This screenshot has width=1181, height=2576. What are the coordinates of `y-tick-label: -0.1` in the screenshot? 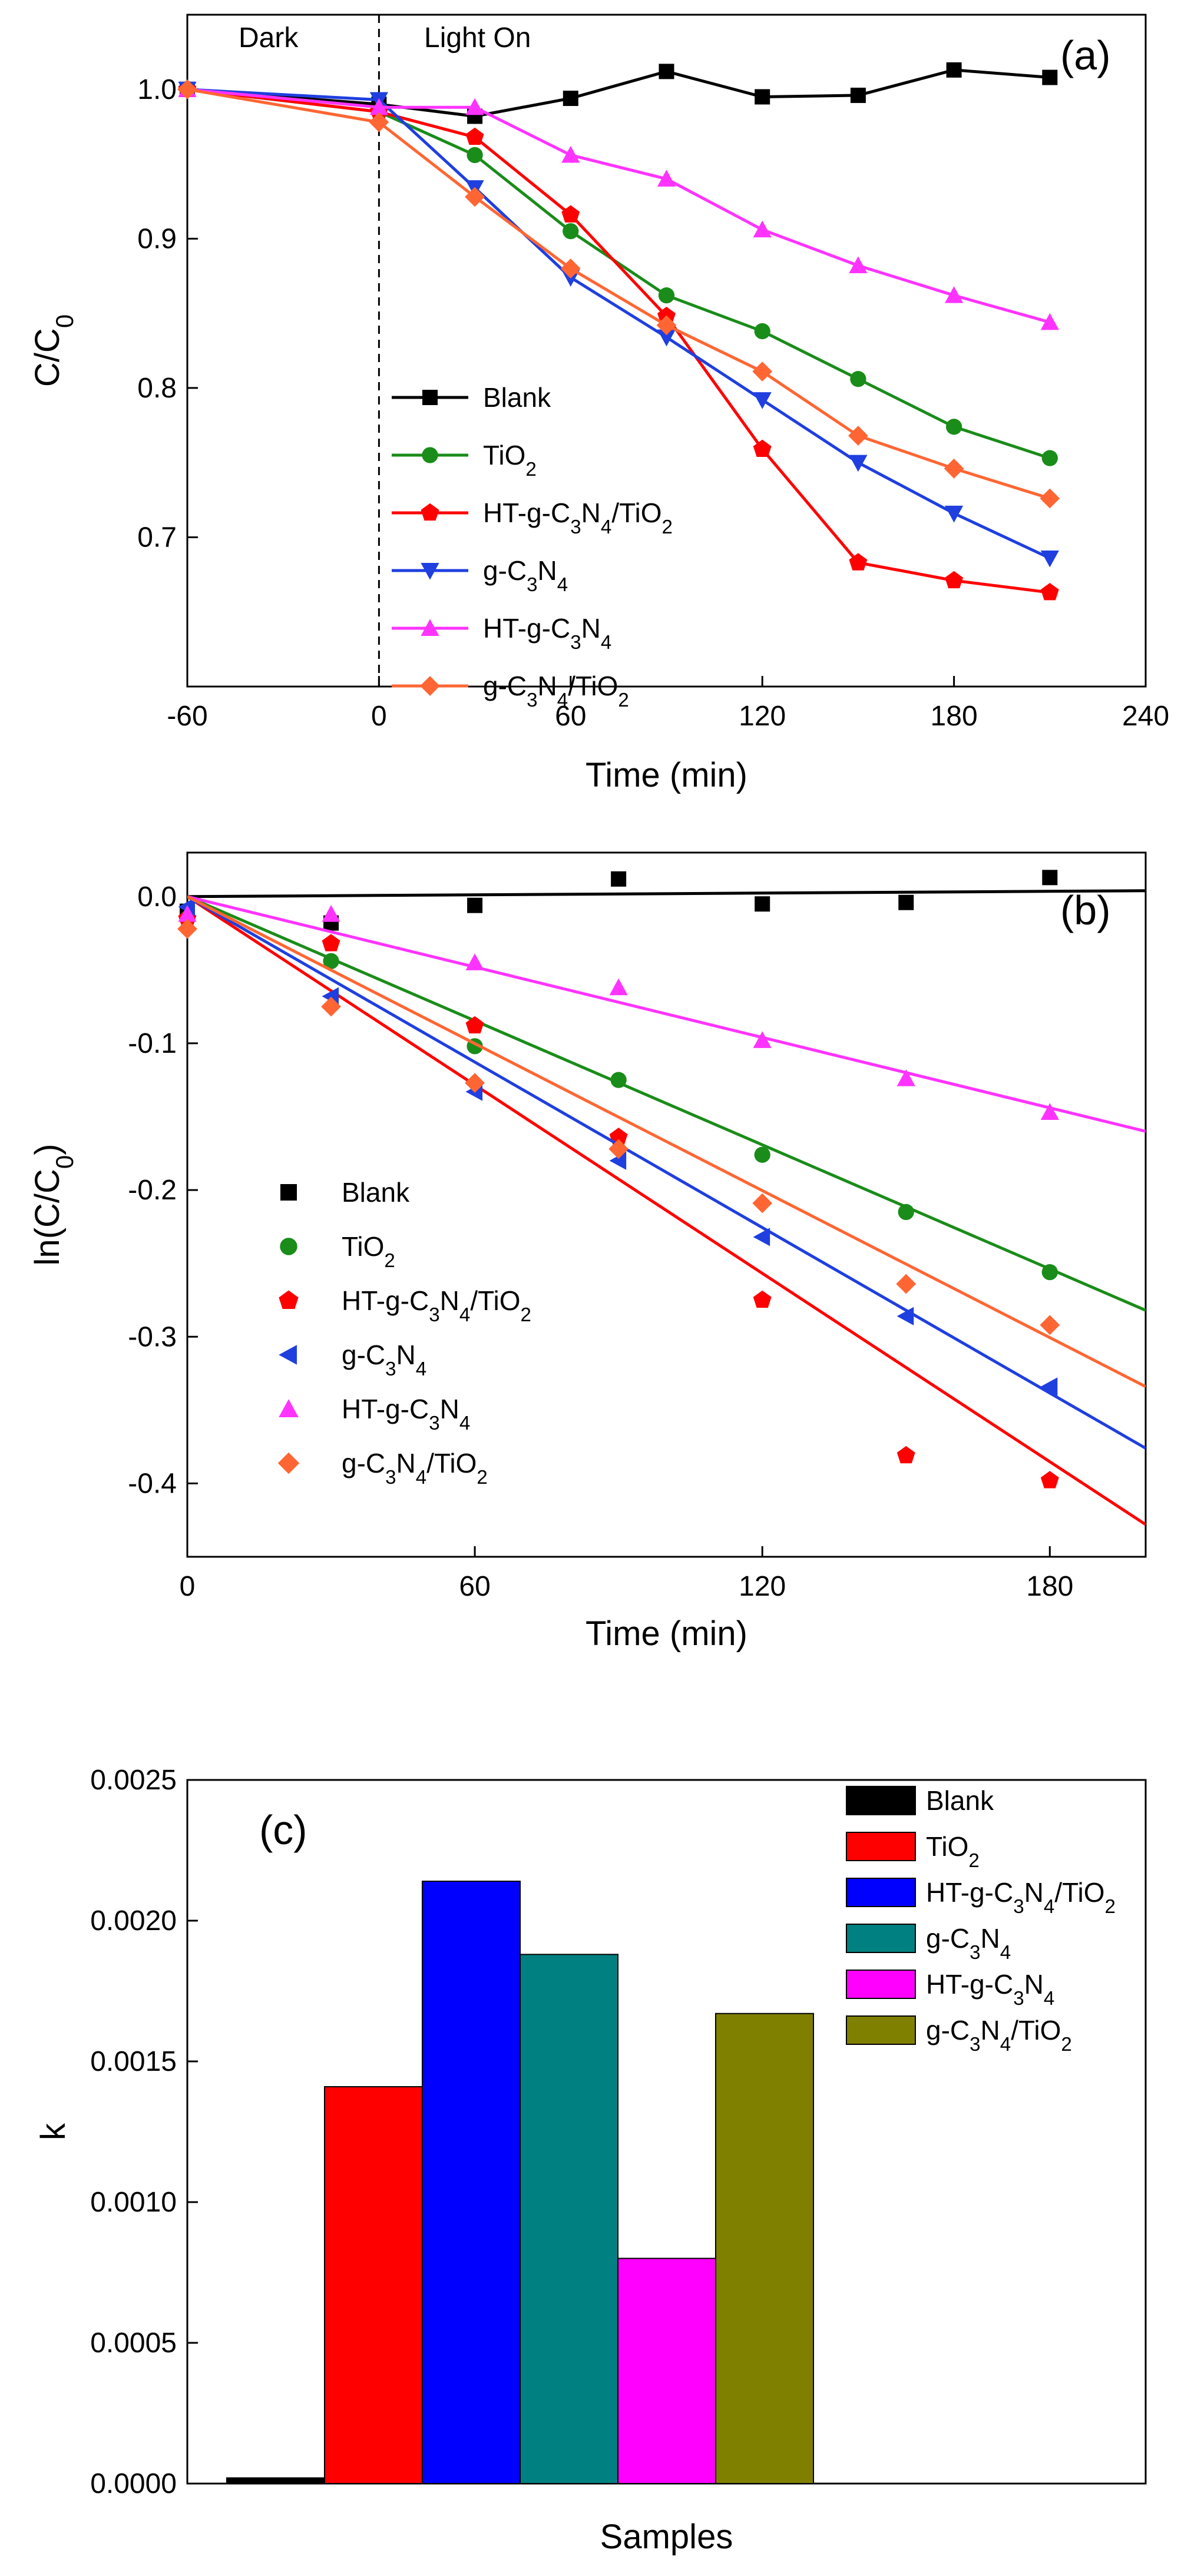 It's located at (153, 1043).